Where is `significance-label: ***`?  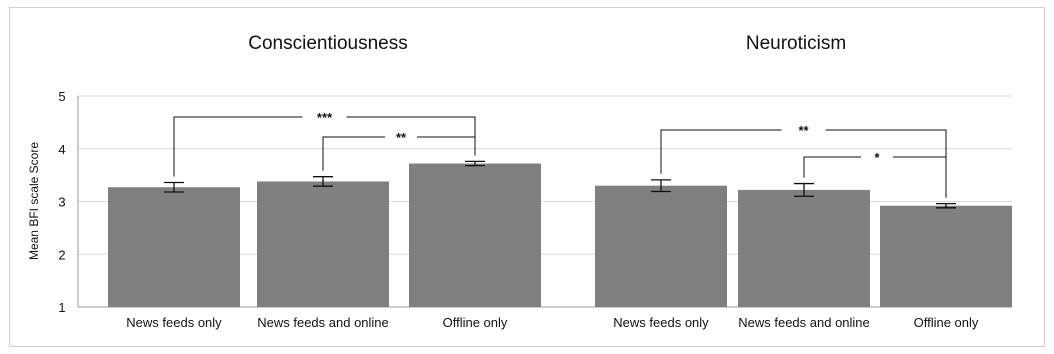
significance-label: *** is located at coordinates (325, 117).